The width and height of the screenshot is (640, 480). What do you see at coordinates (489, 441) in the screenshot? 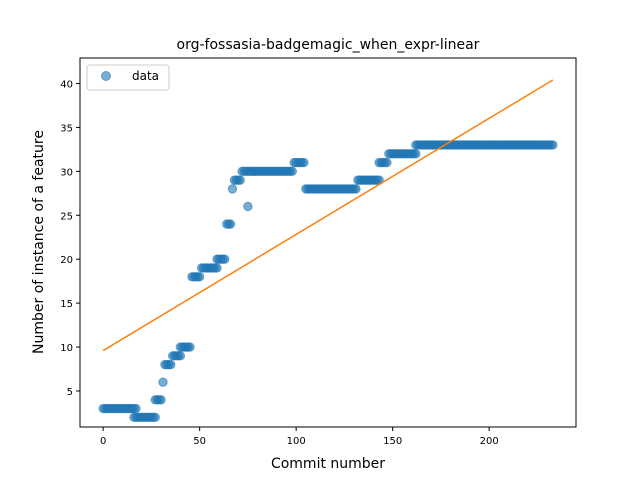
I see `x-tick-label: 200` at bounding box center [489, 441].